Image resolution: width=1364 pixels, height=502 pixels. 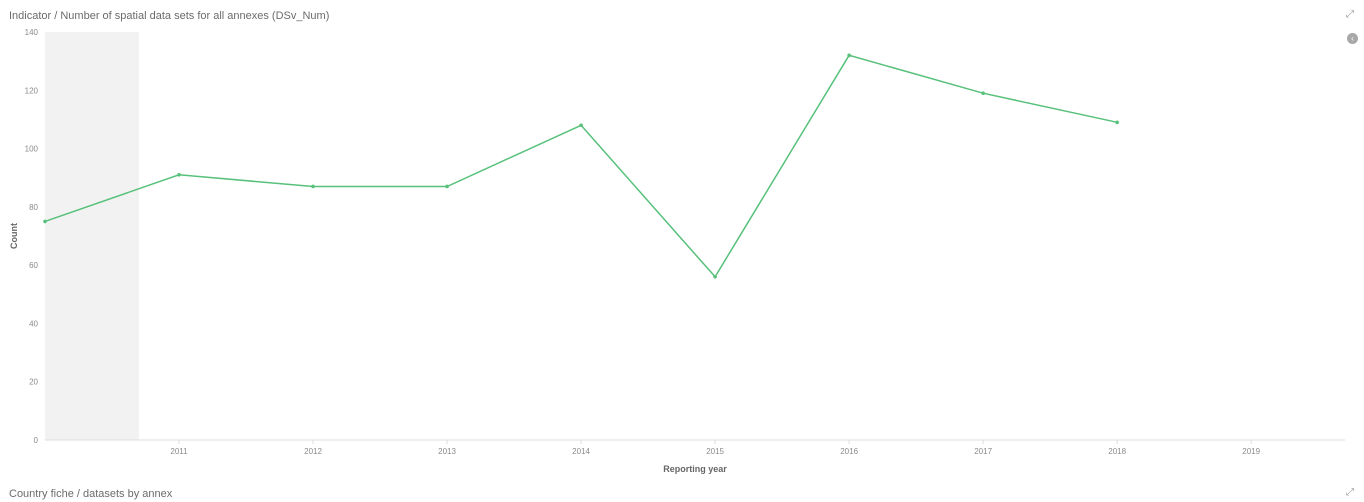 What do you see at coordinates (33, 265) in the screenshot?
I see `y-tick-label: 60` at bounding box center [33, 265].